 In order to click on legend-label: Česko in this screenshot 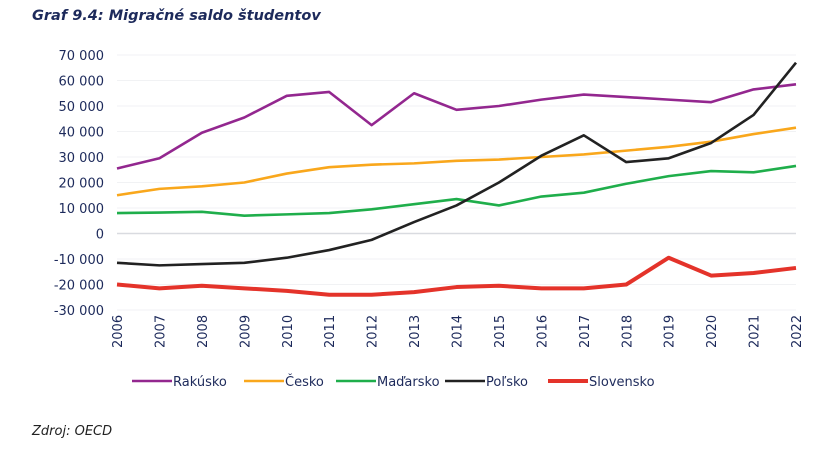, I will do `click(304, 382)`.